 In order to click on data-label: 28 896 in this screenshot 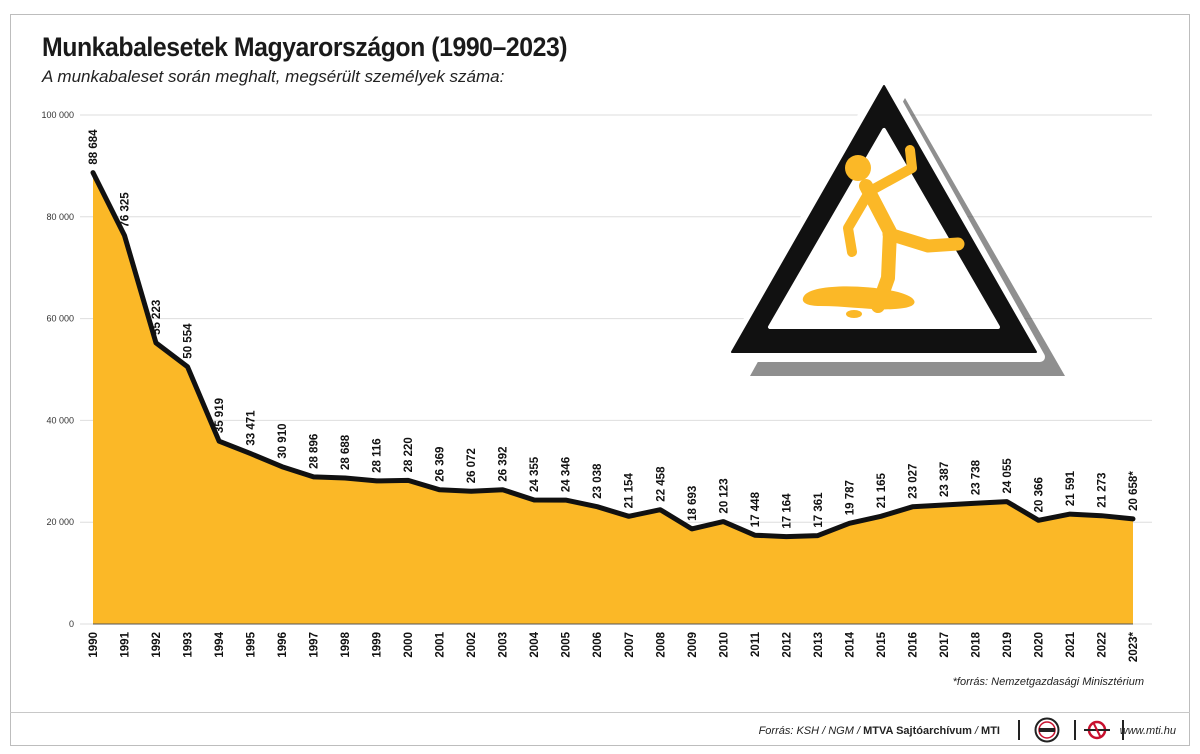, I will do `click(315, 451)`.